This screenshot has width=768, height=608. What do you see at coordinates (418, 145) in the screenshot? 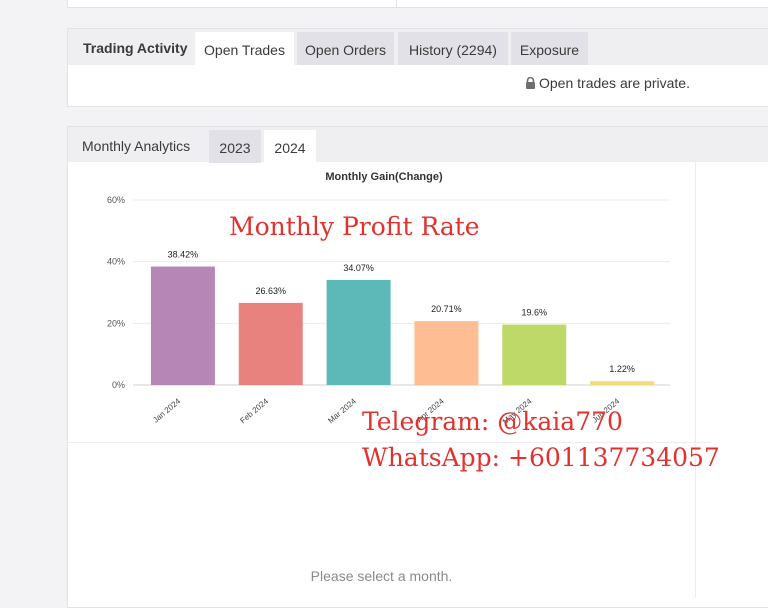
I see `analytics-tab-bar: Monthly Analytics 2023 2024` at bounding box center [418, 145].